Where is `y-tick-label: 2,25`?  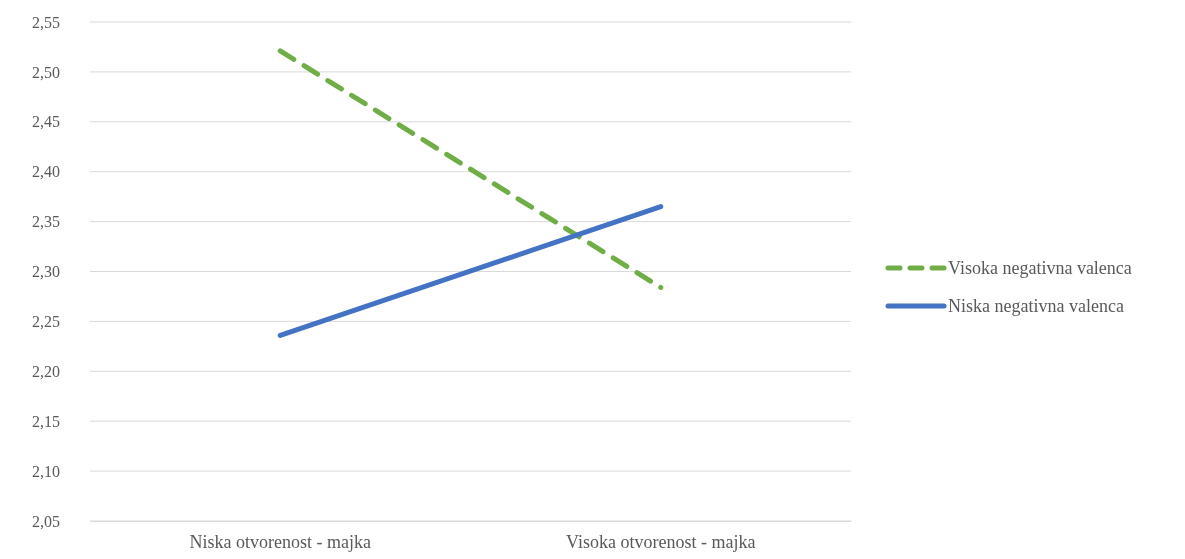
y-tick-label: 2,25 is located at coordinates (46, 322).